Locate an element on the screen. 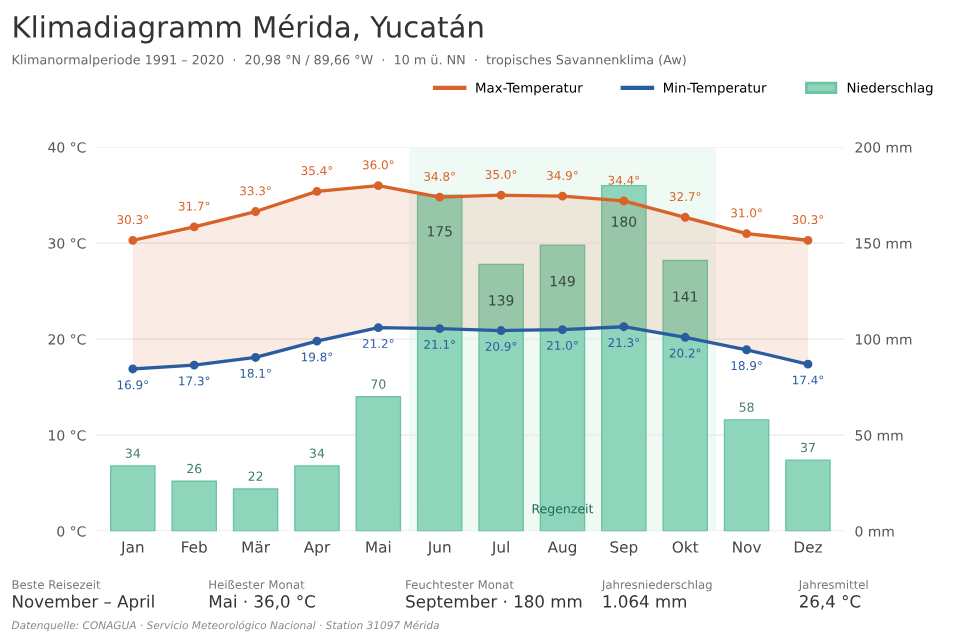 The image size is (960, 640). text: 1.064 mm is located at coordinates (644, 601).